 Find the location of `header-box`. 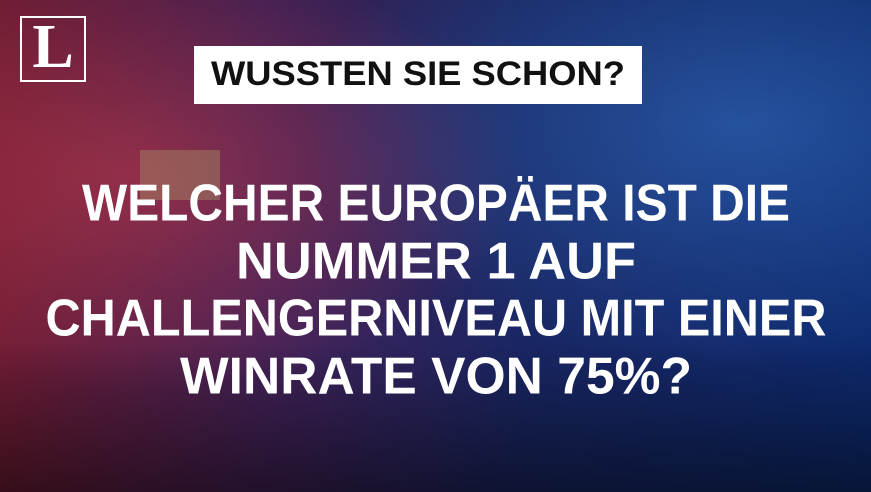

header-box is located at coordinates (418, 75).